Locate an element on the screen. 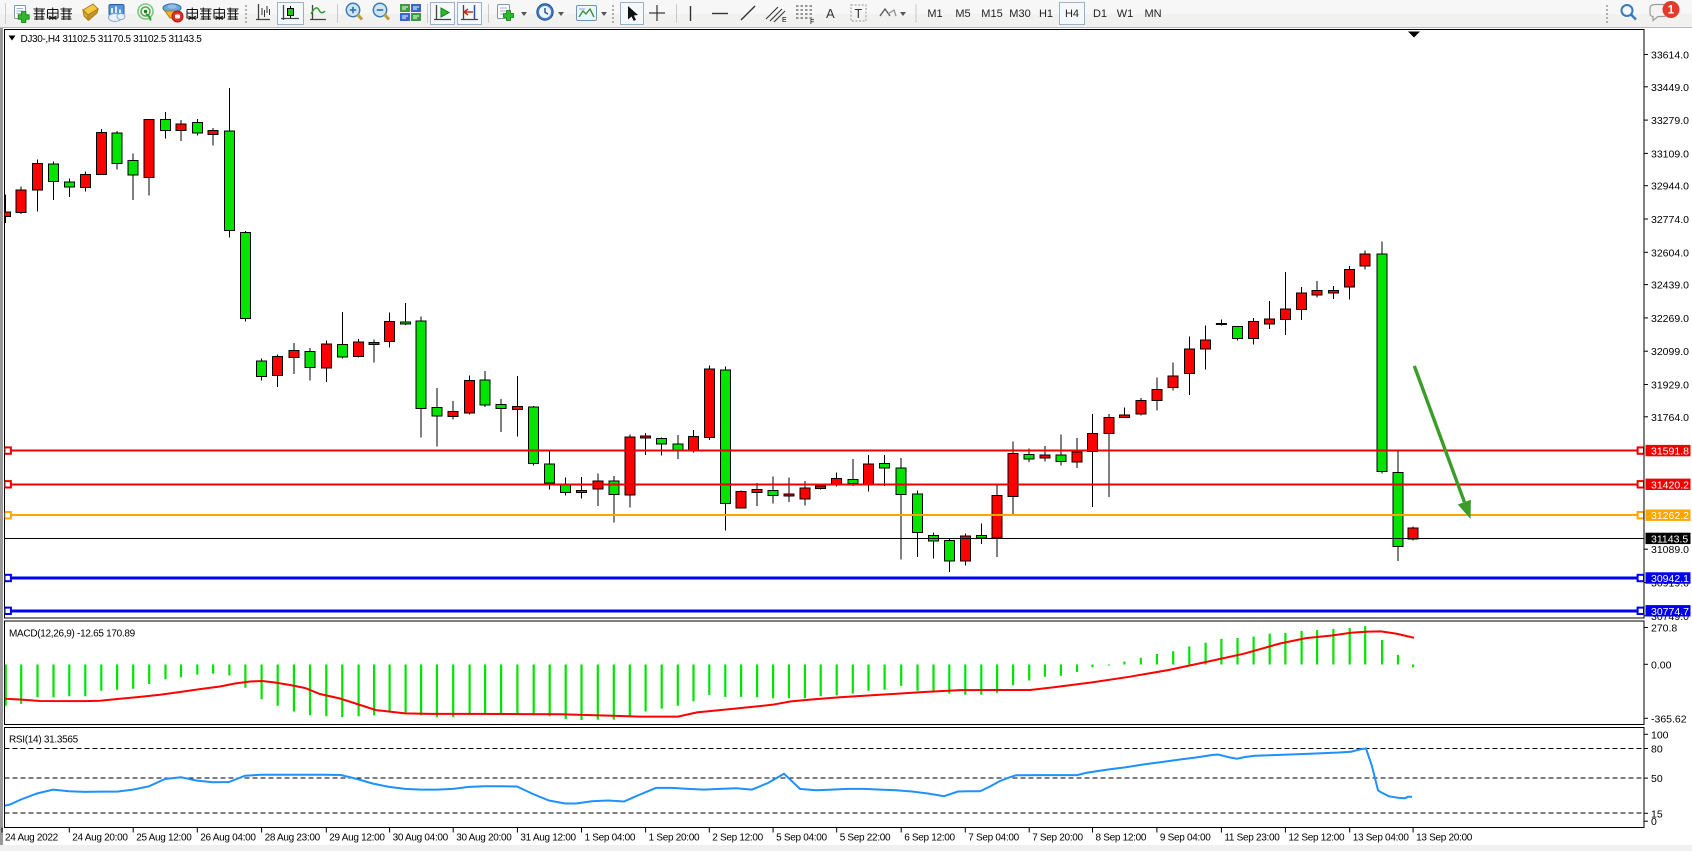 The height and width of the screenshot is (856, 1692). svg-text: 7 Sep 20:00 is located at coordinates (1057, 838).